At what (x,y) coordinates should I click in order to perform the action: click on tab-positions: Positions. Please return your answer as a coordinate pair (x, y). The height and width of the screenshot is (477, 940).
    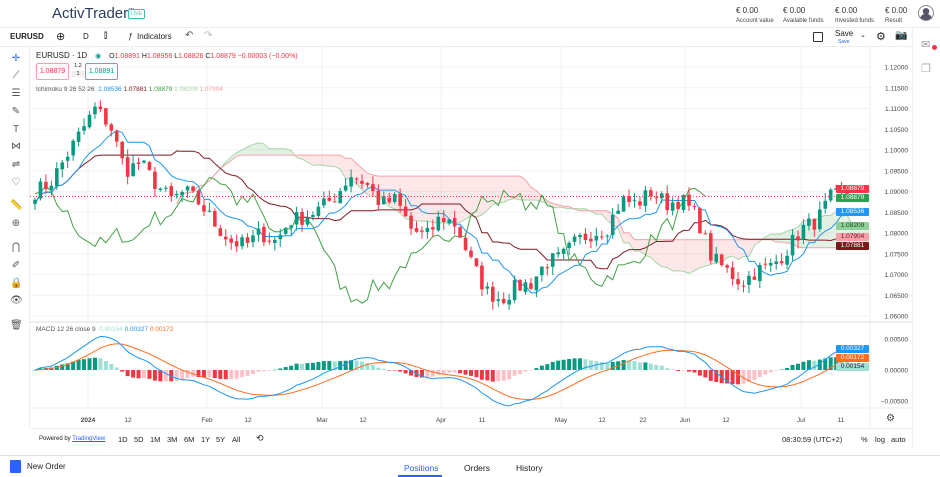
    Looking at the image, I should click on (421, 468).